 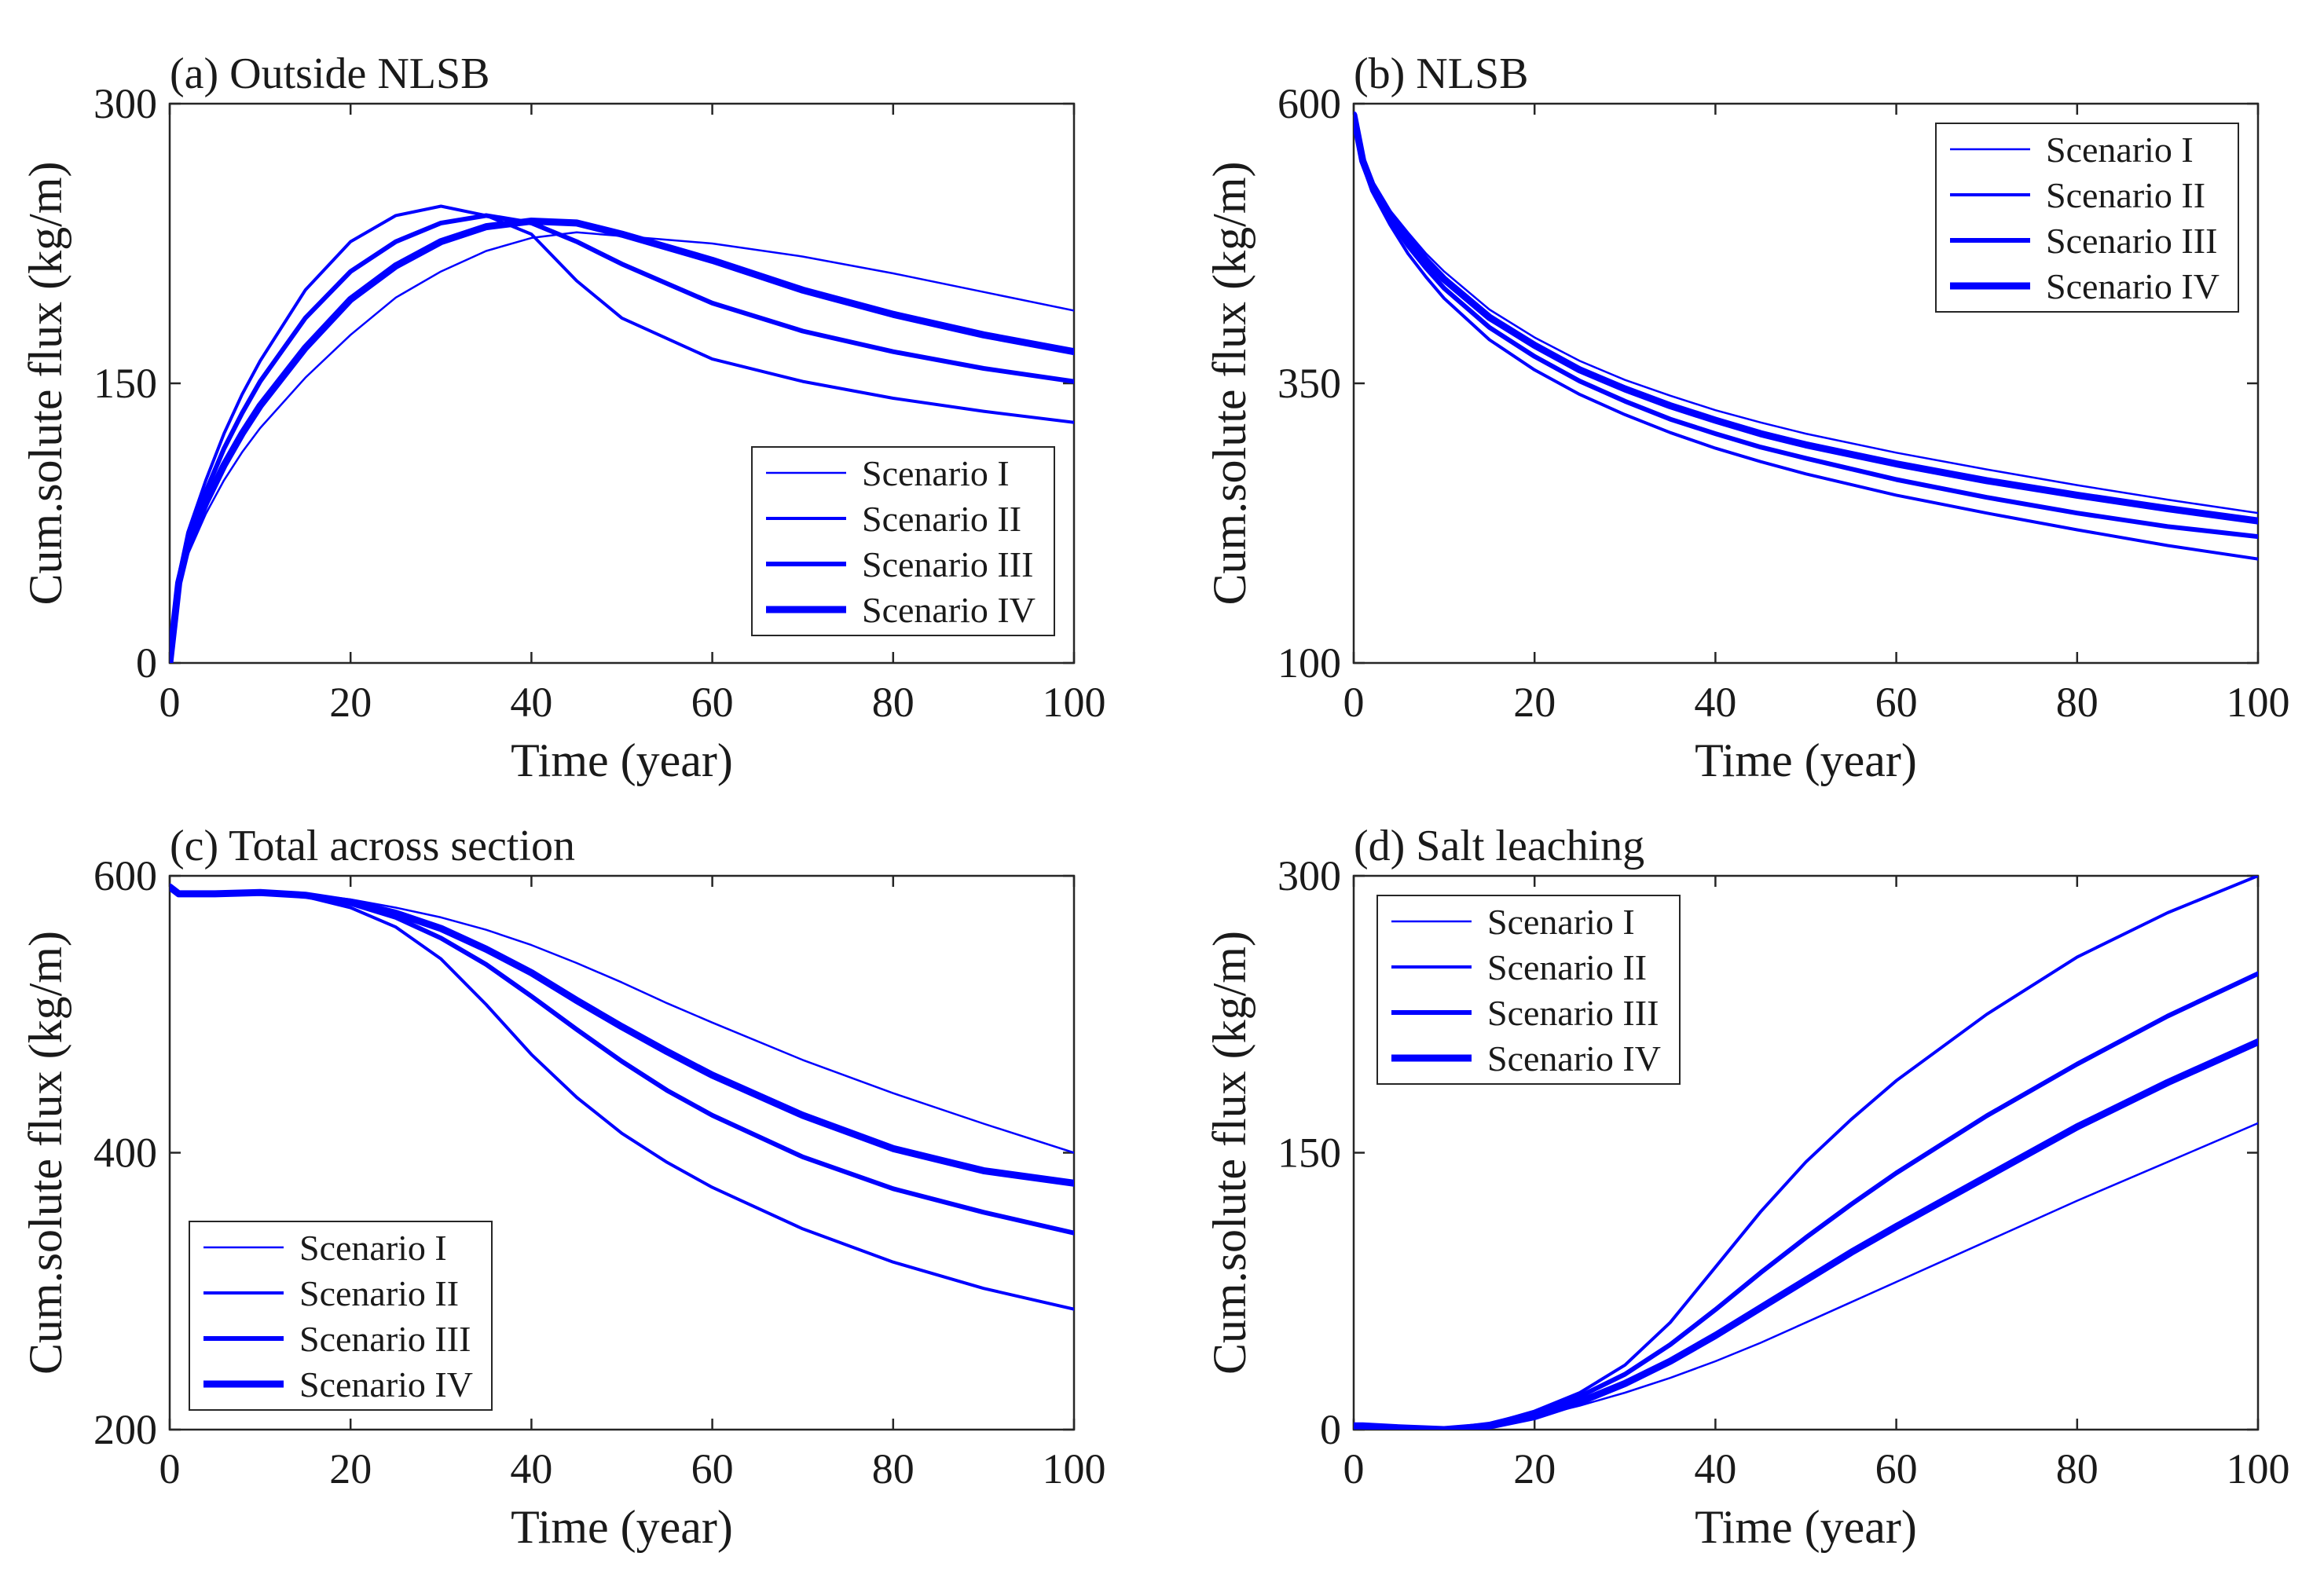 What do you see at coordinates (372, 846) in the screenshot?
I see `panel-title: (c) Total across section` at bounding box center [372, 846].